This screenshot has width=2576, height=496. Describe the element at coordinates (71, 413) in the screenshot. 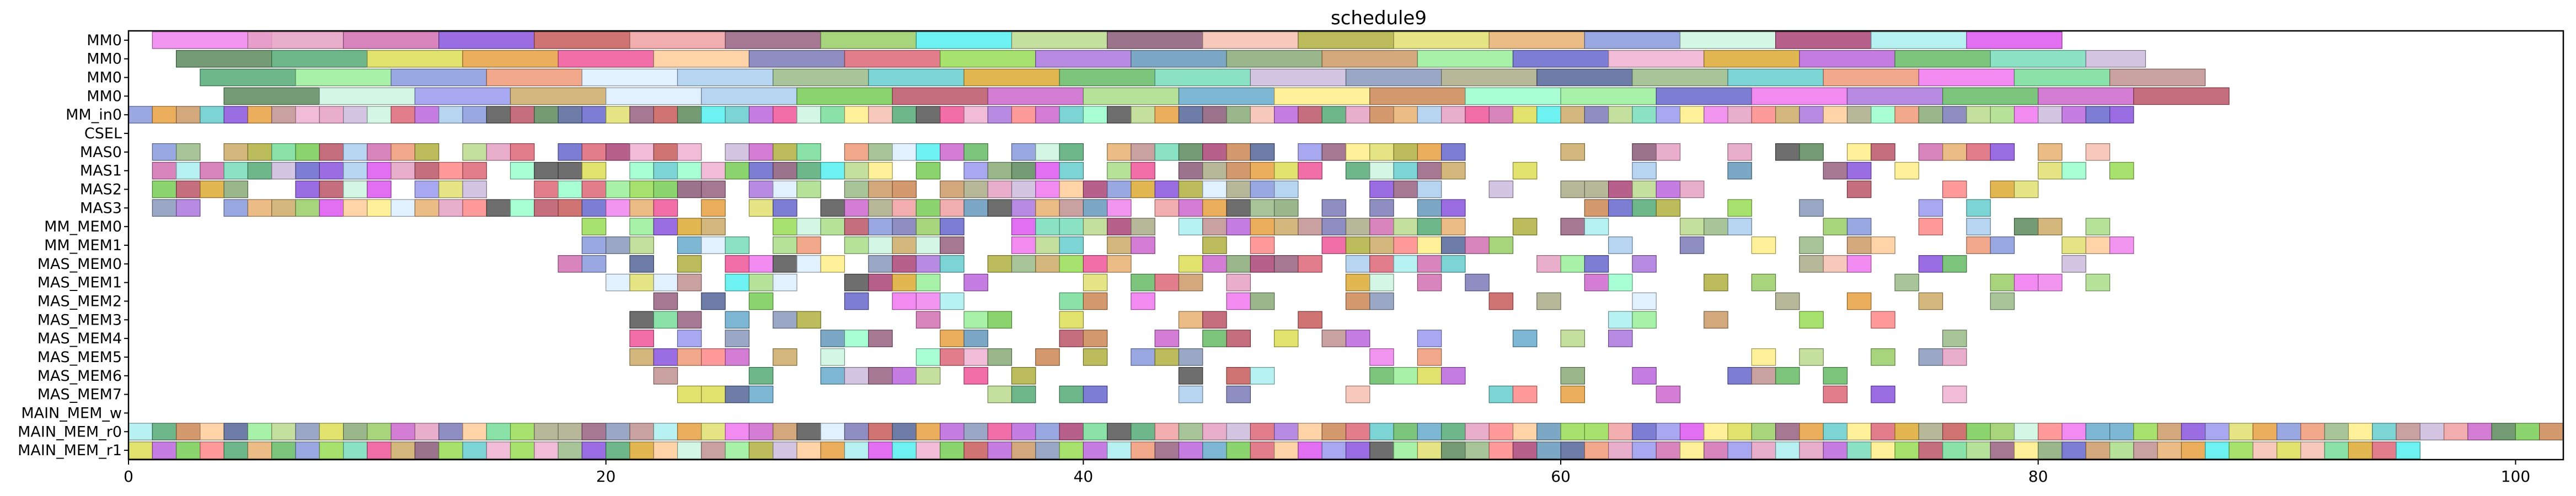

I see `row-label: MAIN_MEM_w` at that location.